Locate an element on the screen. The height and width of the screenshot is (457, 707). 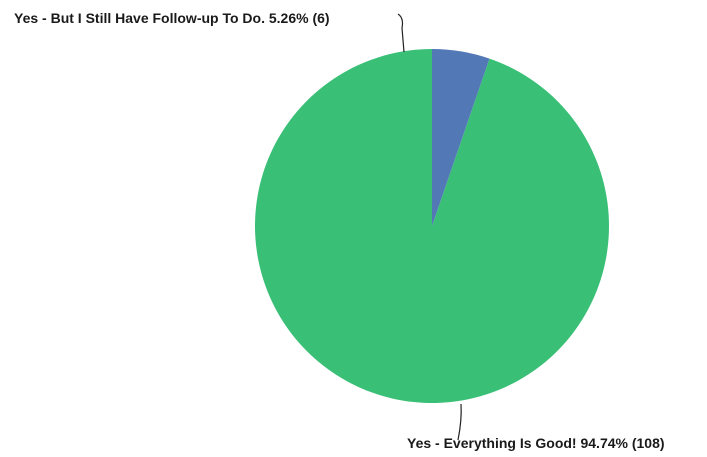
slice-label-everything-good: Yes - Everything Is Good! 94.74% (108) is located at coordinates (536, 443).